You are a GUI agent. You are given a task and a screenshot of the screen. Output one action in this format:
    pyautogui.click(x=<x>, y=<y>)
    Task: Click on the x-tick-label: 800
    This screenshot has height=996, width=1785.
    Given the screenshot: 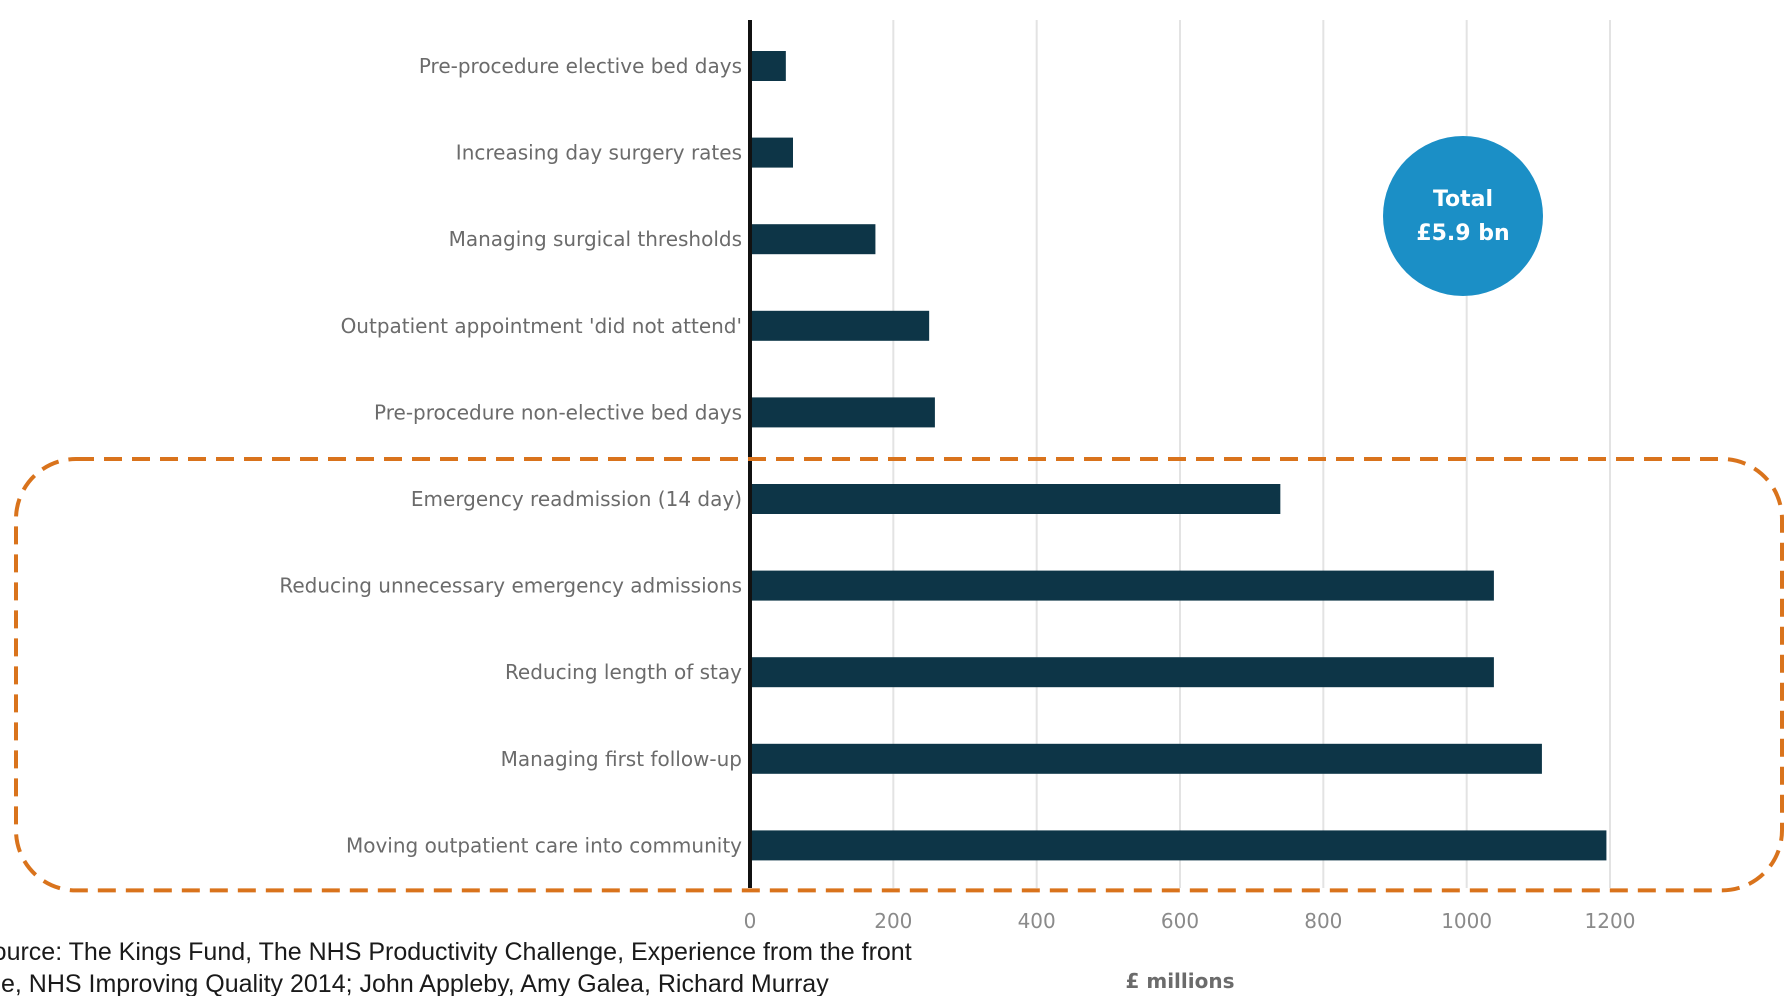 What is the action you would take?
    pyautogui.click(x=1323, y=921)
    